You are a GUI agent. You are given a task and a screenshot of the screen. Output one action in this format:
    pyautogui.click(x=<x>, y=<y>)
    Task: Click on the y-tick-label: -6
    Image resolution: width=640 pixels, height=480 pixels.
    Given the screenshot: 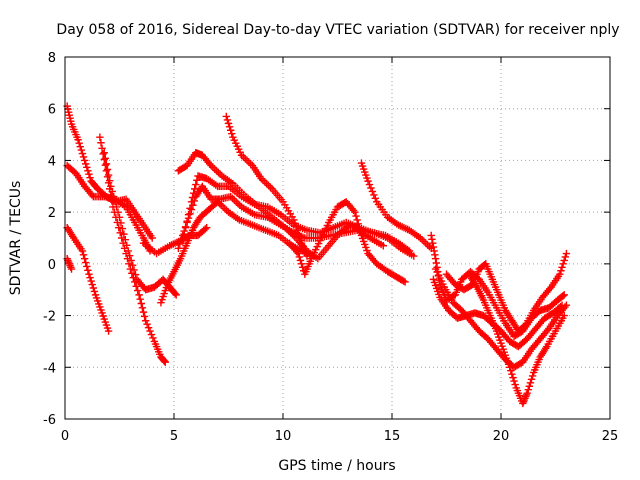 What is the action you would take?
    pyautogui.click(x=49, y=420)
    